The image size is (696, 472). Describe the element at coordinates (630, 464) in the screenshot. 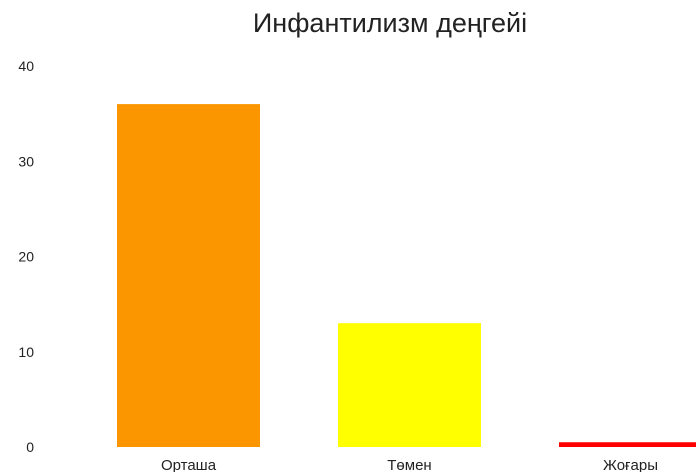

I see `x-tick-label: Жоғары` at that location.